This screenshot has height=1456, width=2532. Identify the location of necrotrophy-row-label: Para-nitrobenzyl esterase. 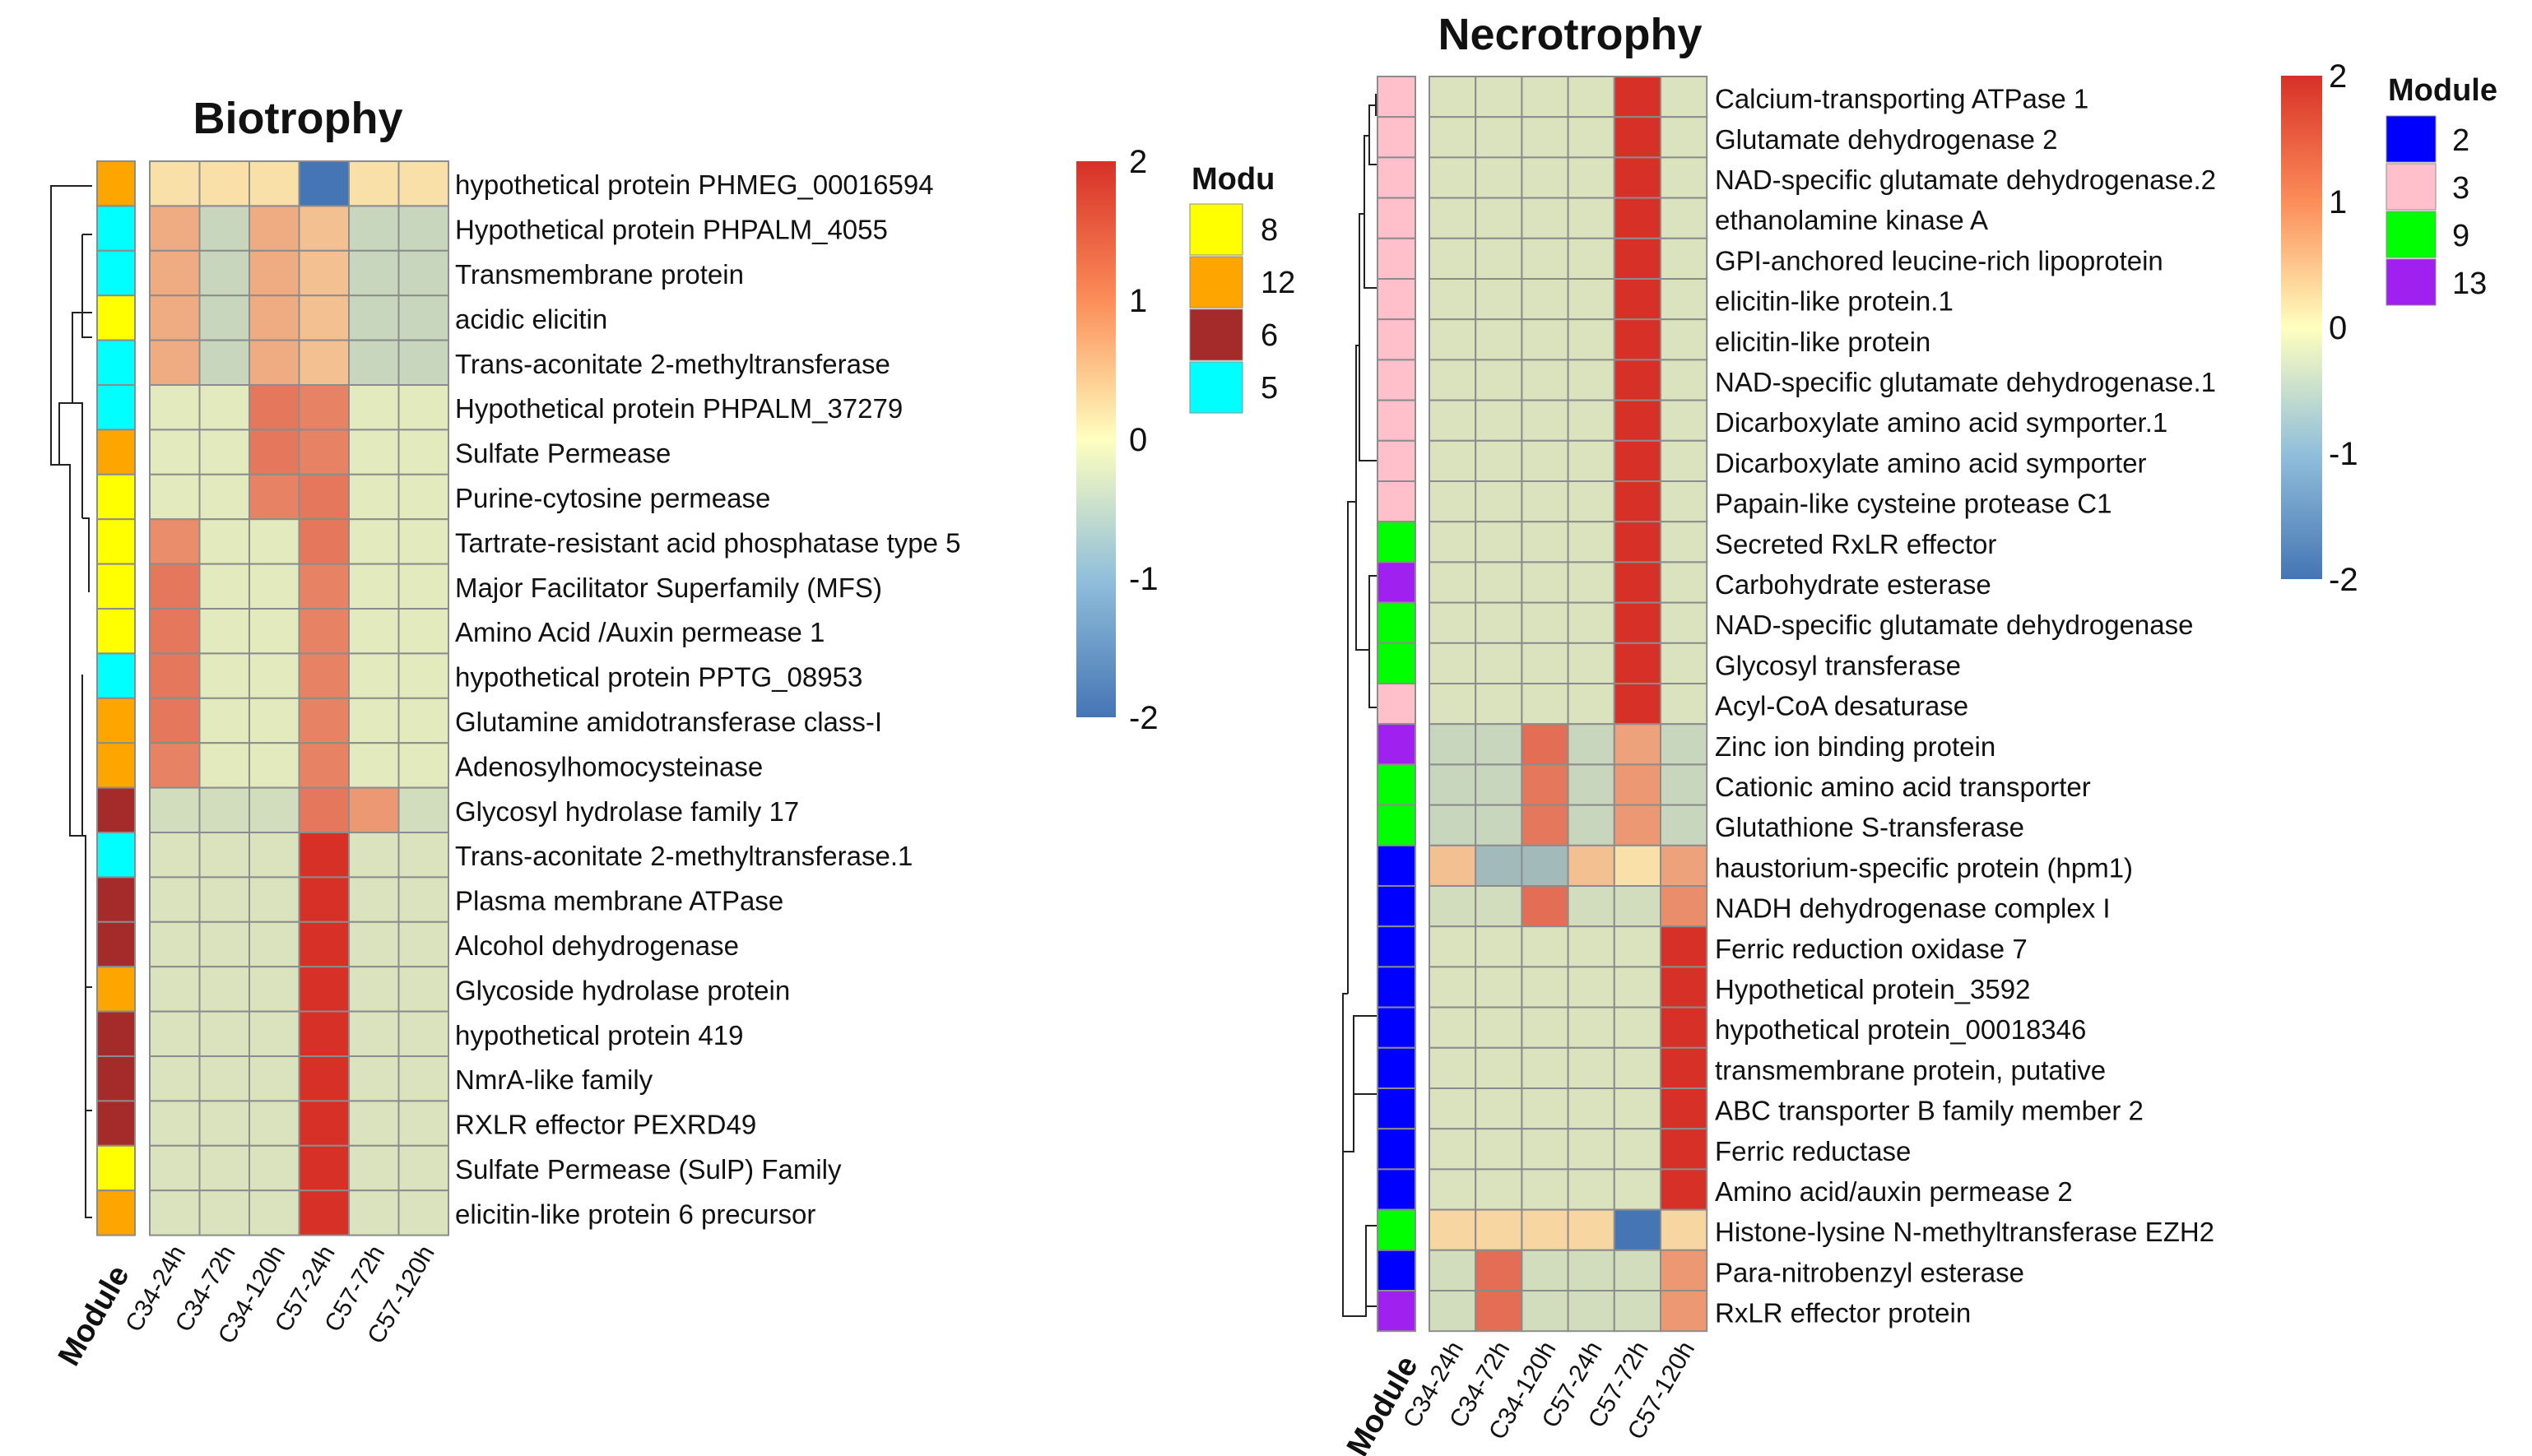
(1869, 1272).